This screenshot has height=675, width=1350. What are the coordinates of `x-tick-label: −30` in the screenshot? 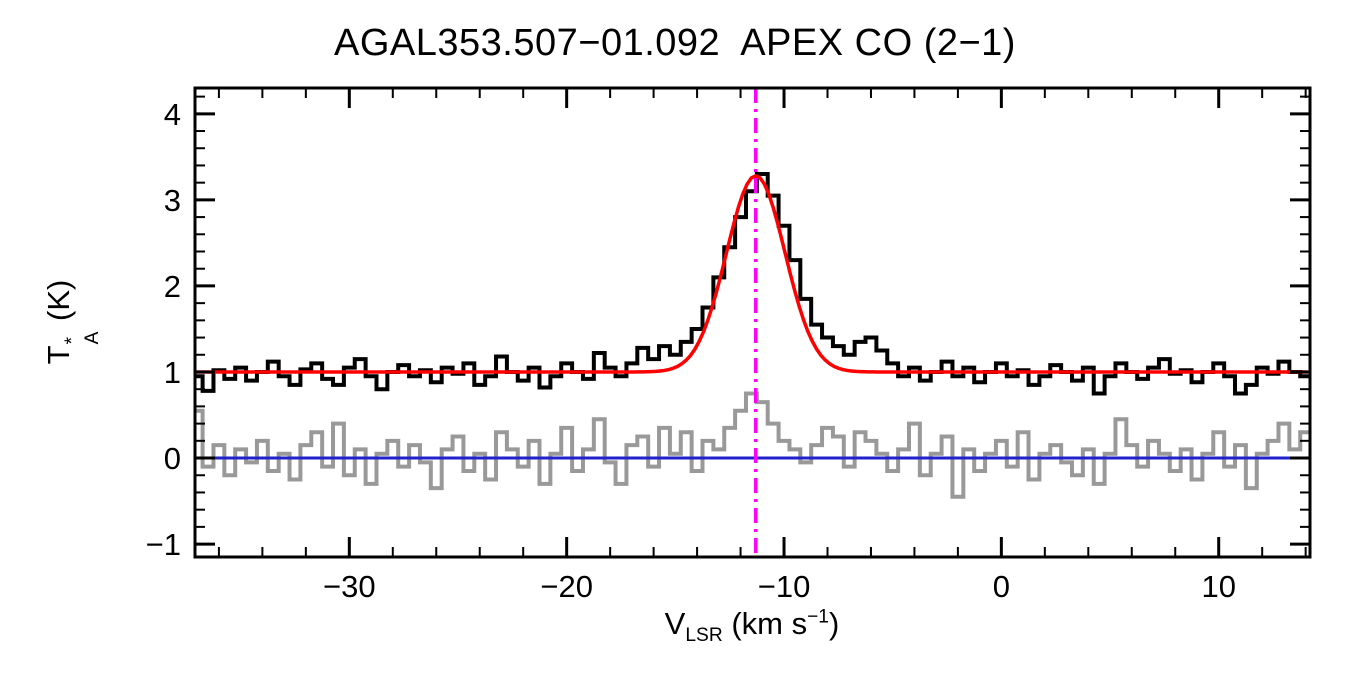 It's located at (349, 586).